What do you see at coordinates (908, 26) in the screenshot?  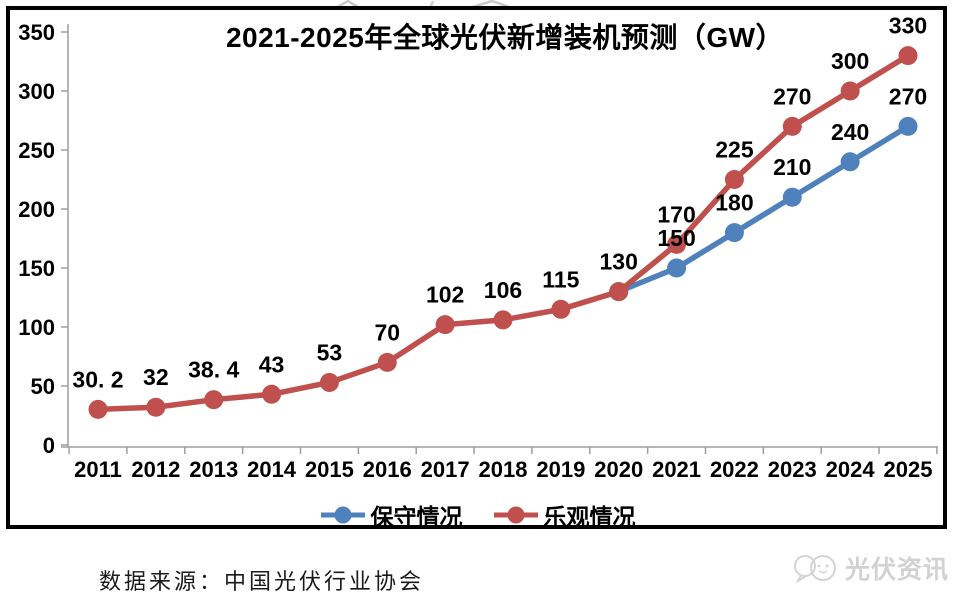 I see `svg-text: 330` at bounding box center [908, 26].